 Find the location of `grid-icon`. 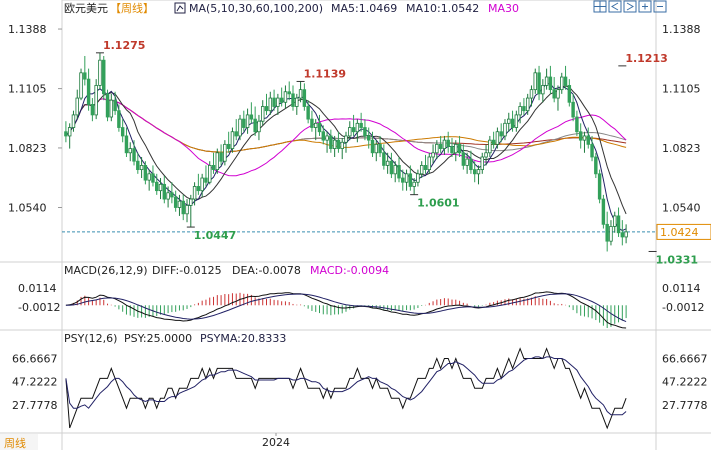

grid-icon is located at coordinates (600, 6).